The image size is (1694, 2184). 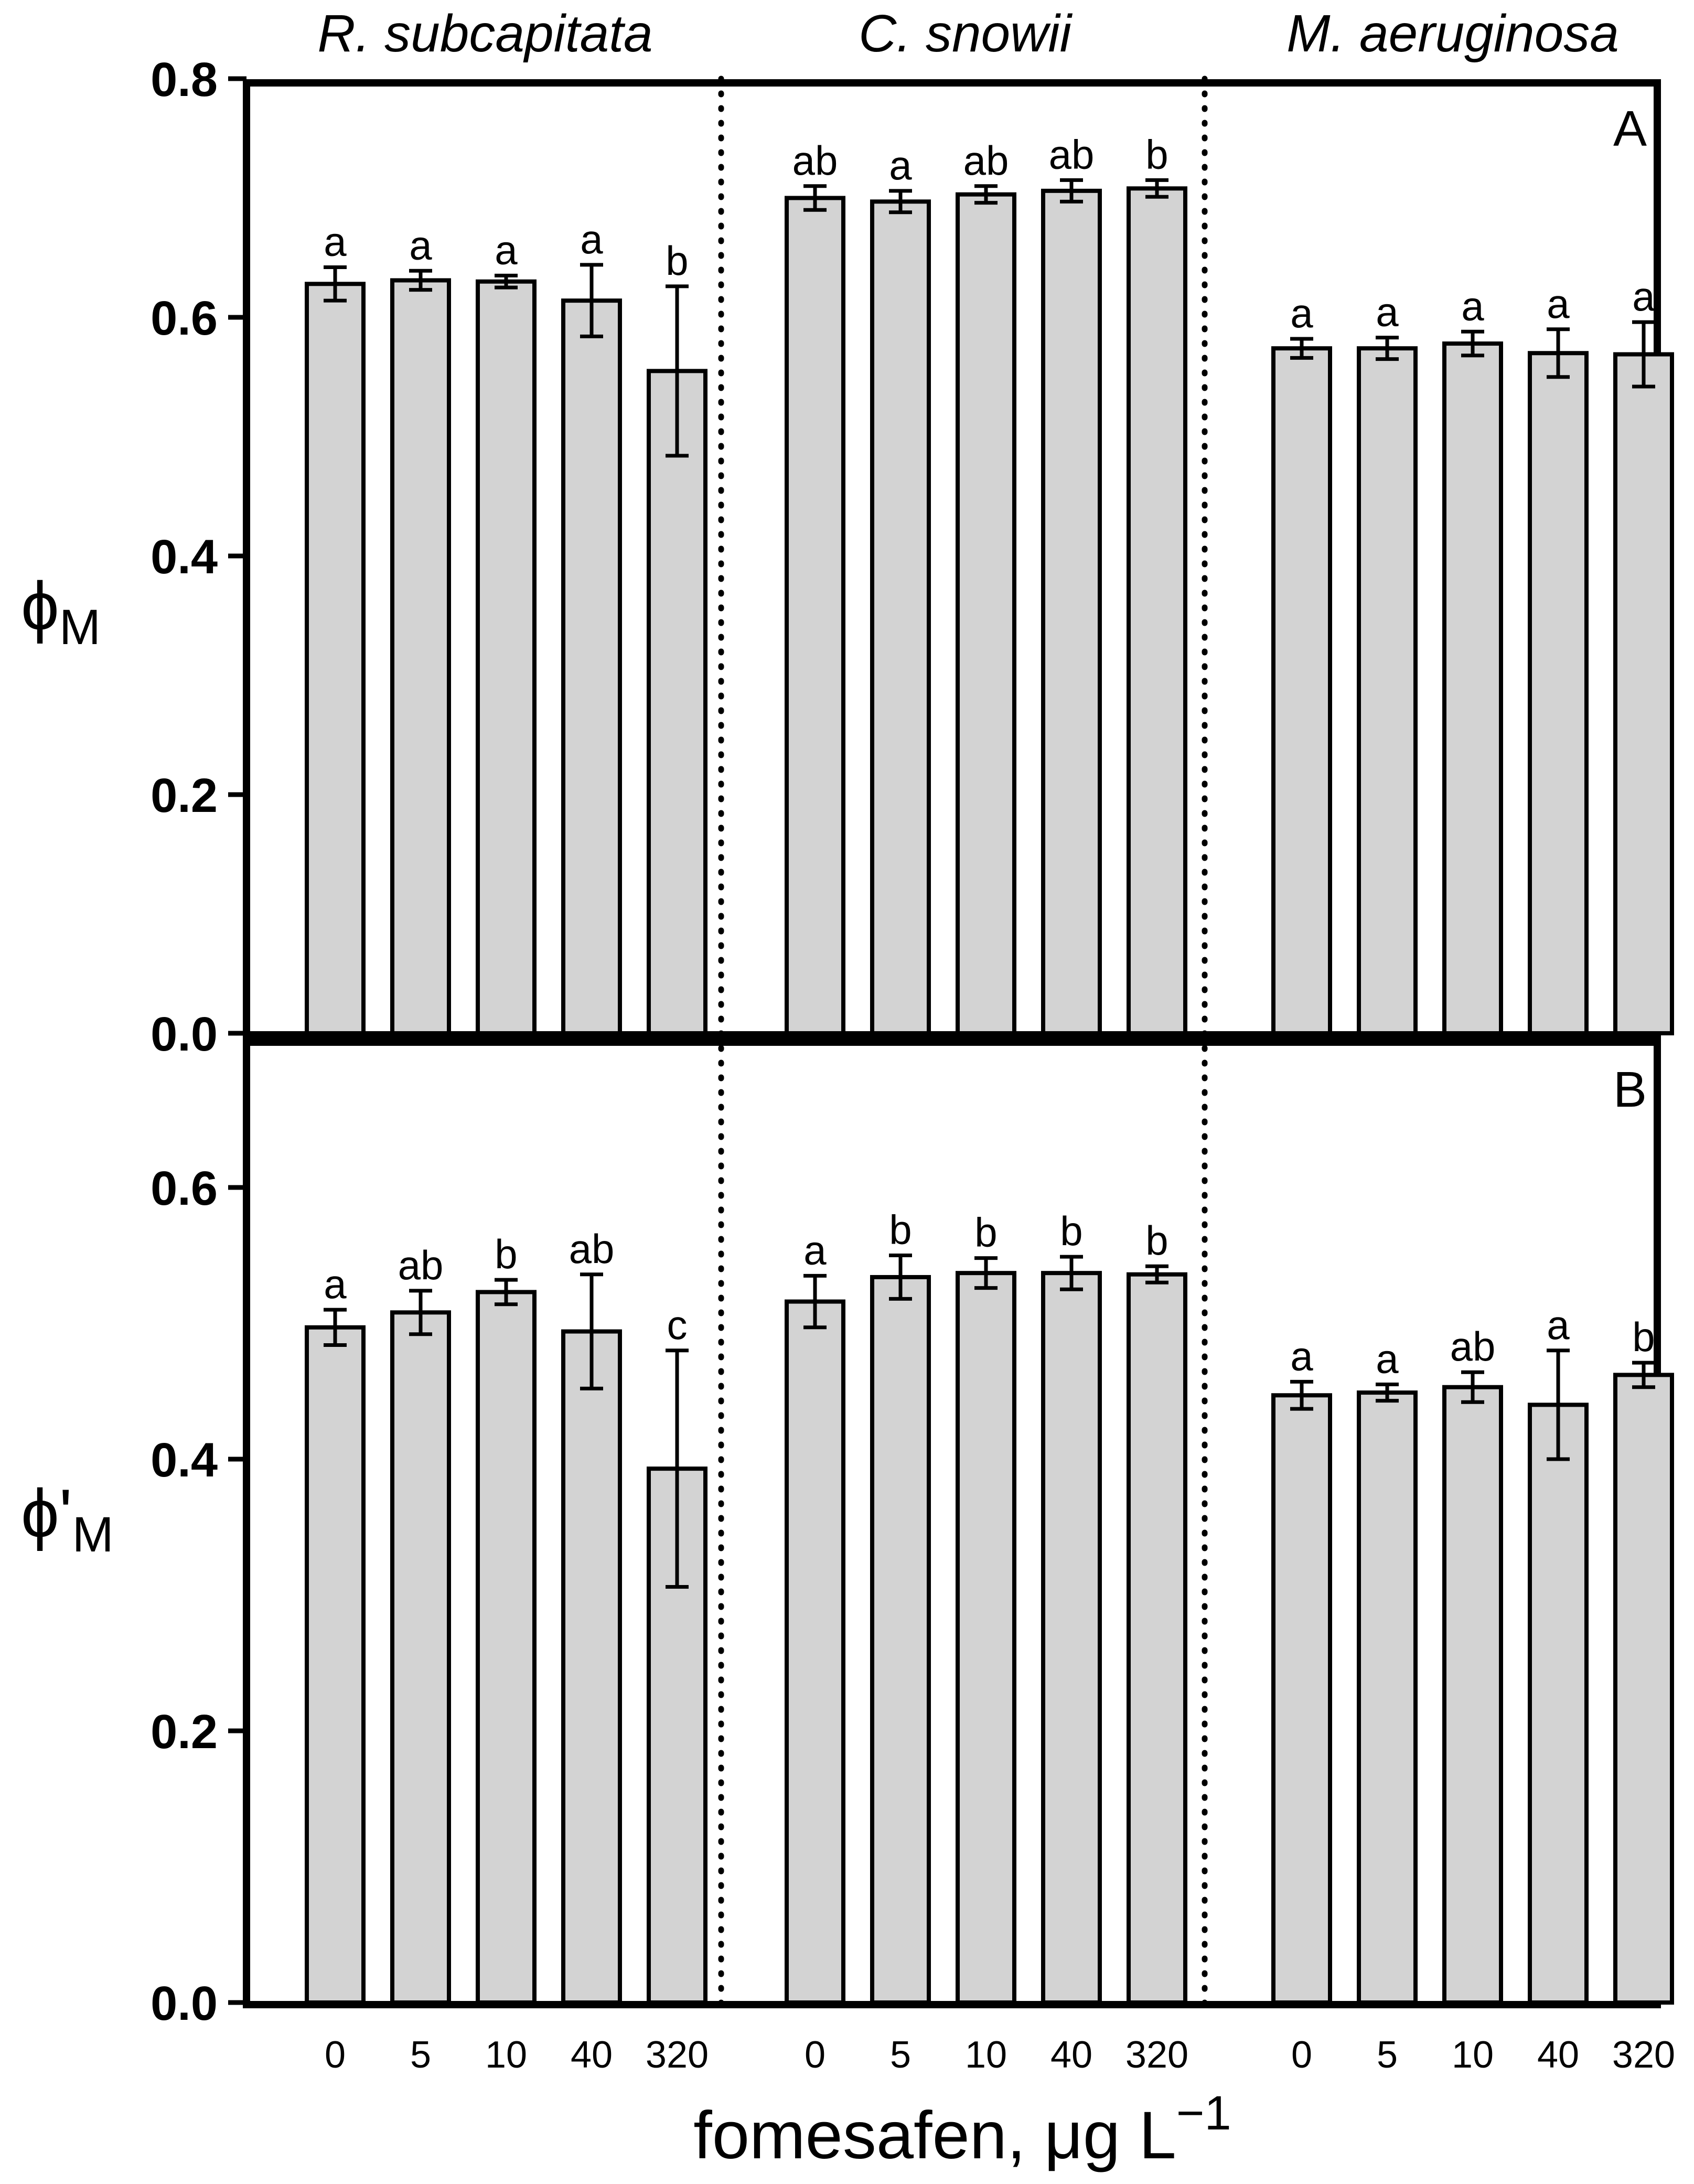 I want to click on panel-a-y-axis: 0.0 0.2 0.4 0.6 0.8, so click(x=198, y=557).